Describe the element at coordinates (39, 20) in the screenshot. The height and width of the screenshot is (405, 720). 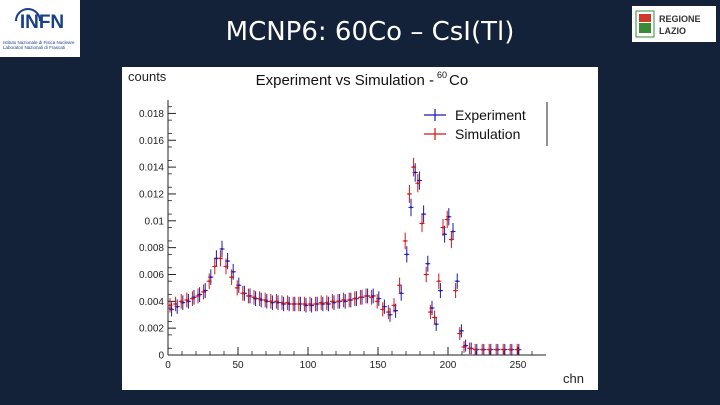
I see `infn-logo-mark: INFN` at that location.